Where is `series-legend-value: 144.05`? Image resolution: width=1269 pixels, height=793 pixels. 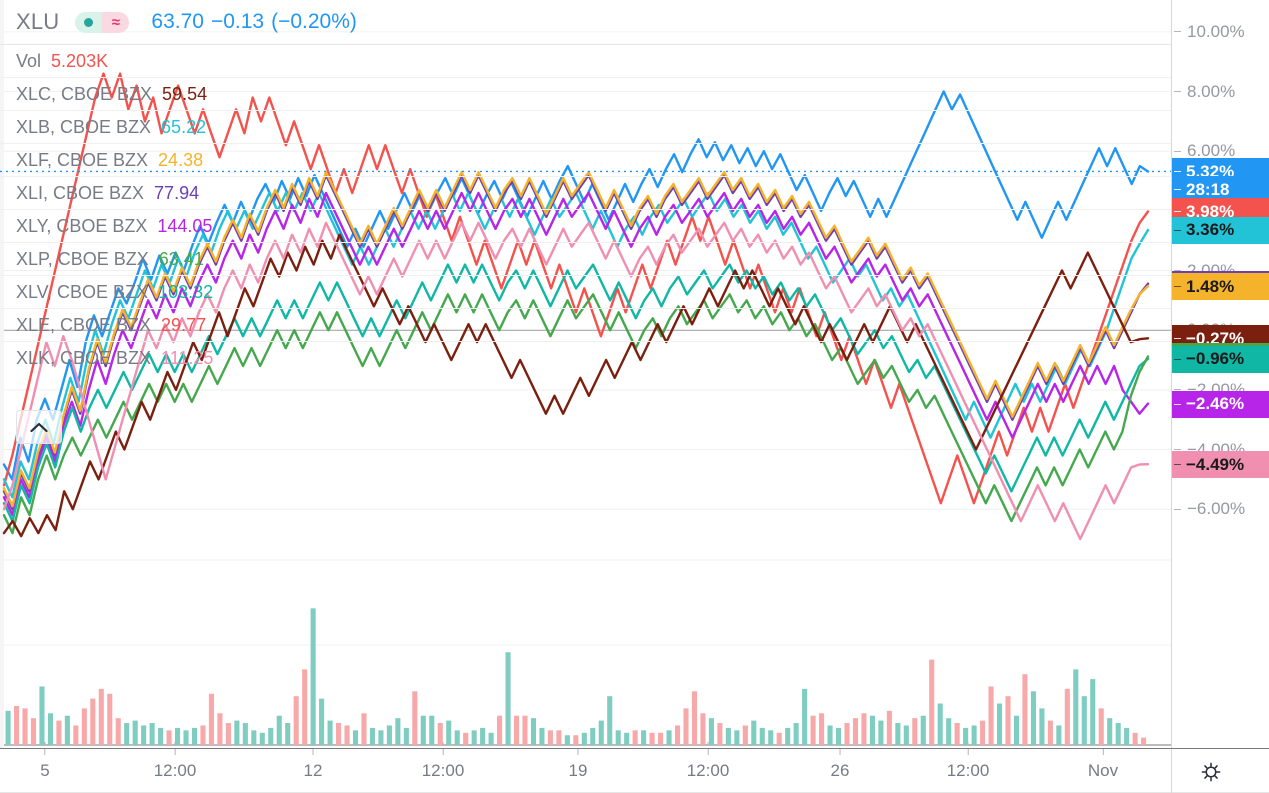
series-legend-value: 144.05 is located at coordinates (185, 225).